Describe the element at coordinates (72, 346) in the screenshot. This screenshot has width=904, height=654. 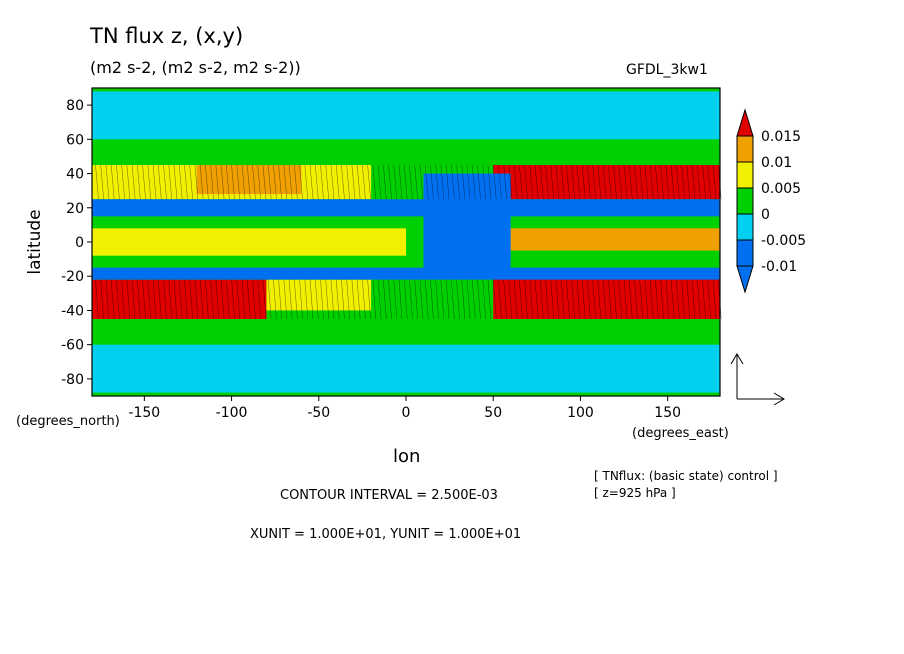
I see `y-tick-label: -60` at that location.